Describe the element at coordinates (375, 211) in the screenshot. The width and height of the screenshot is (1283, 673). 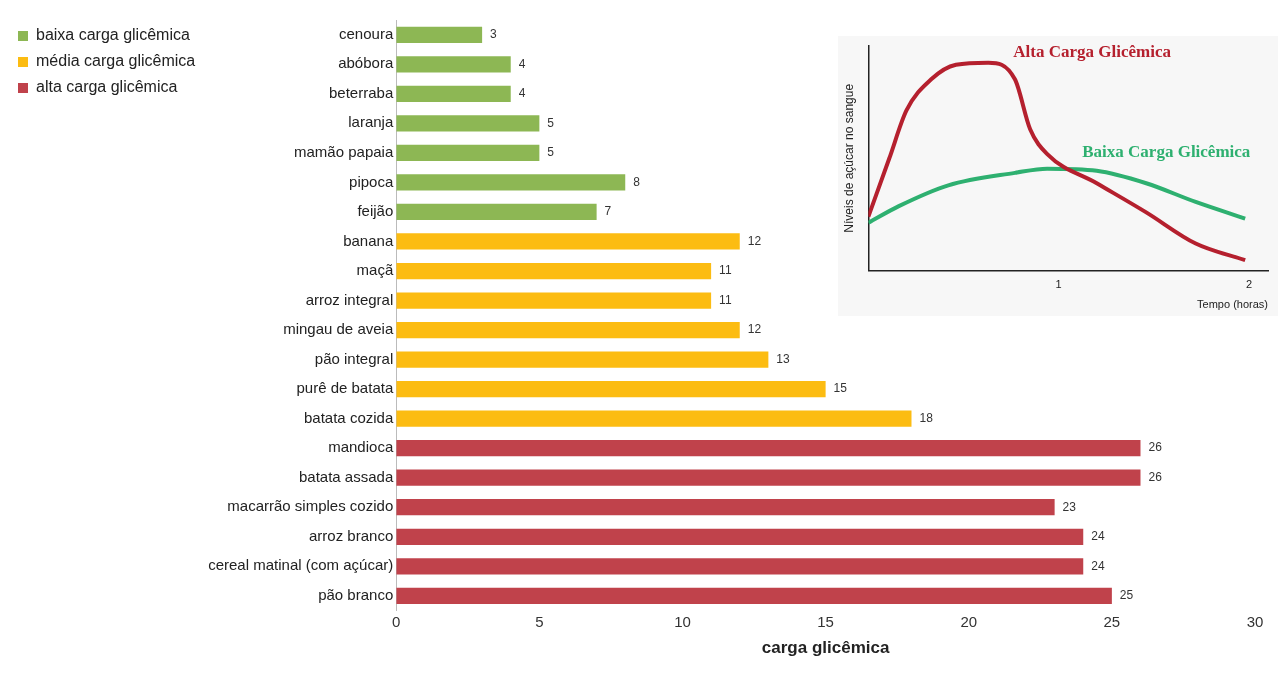
I see `y-tick-label: feijão` at that location.